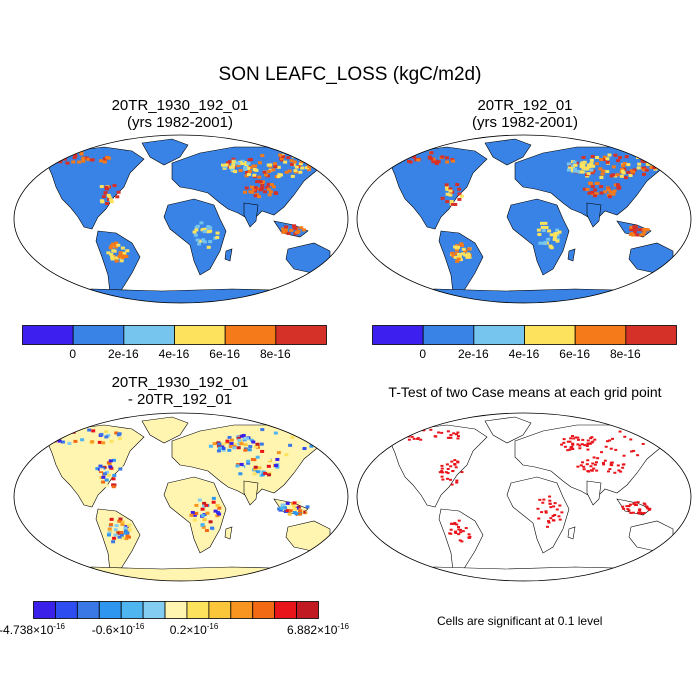  What do you see at coordinates (438, 466) in the screenshot?
I see `land-namerica` at bounding box center [438, 466].